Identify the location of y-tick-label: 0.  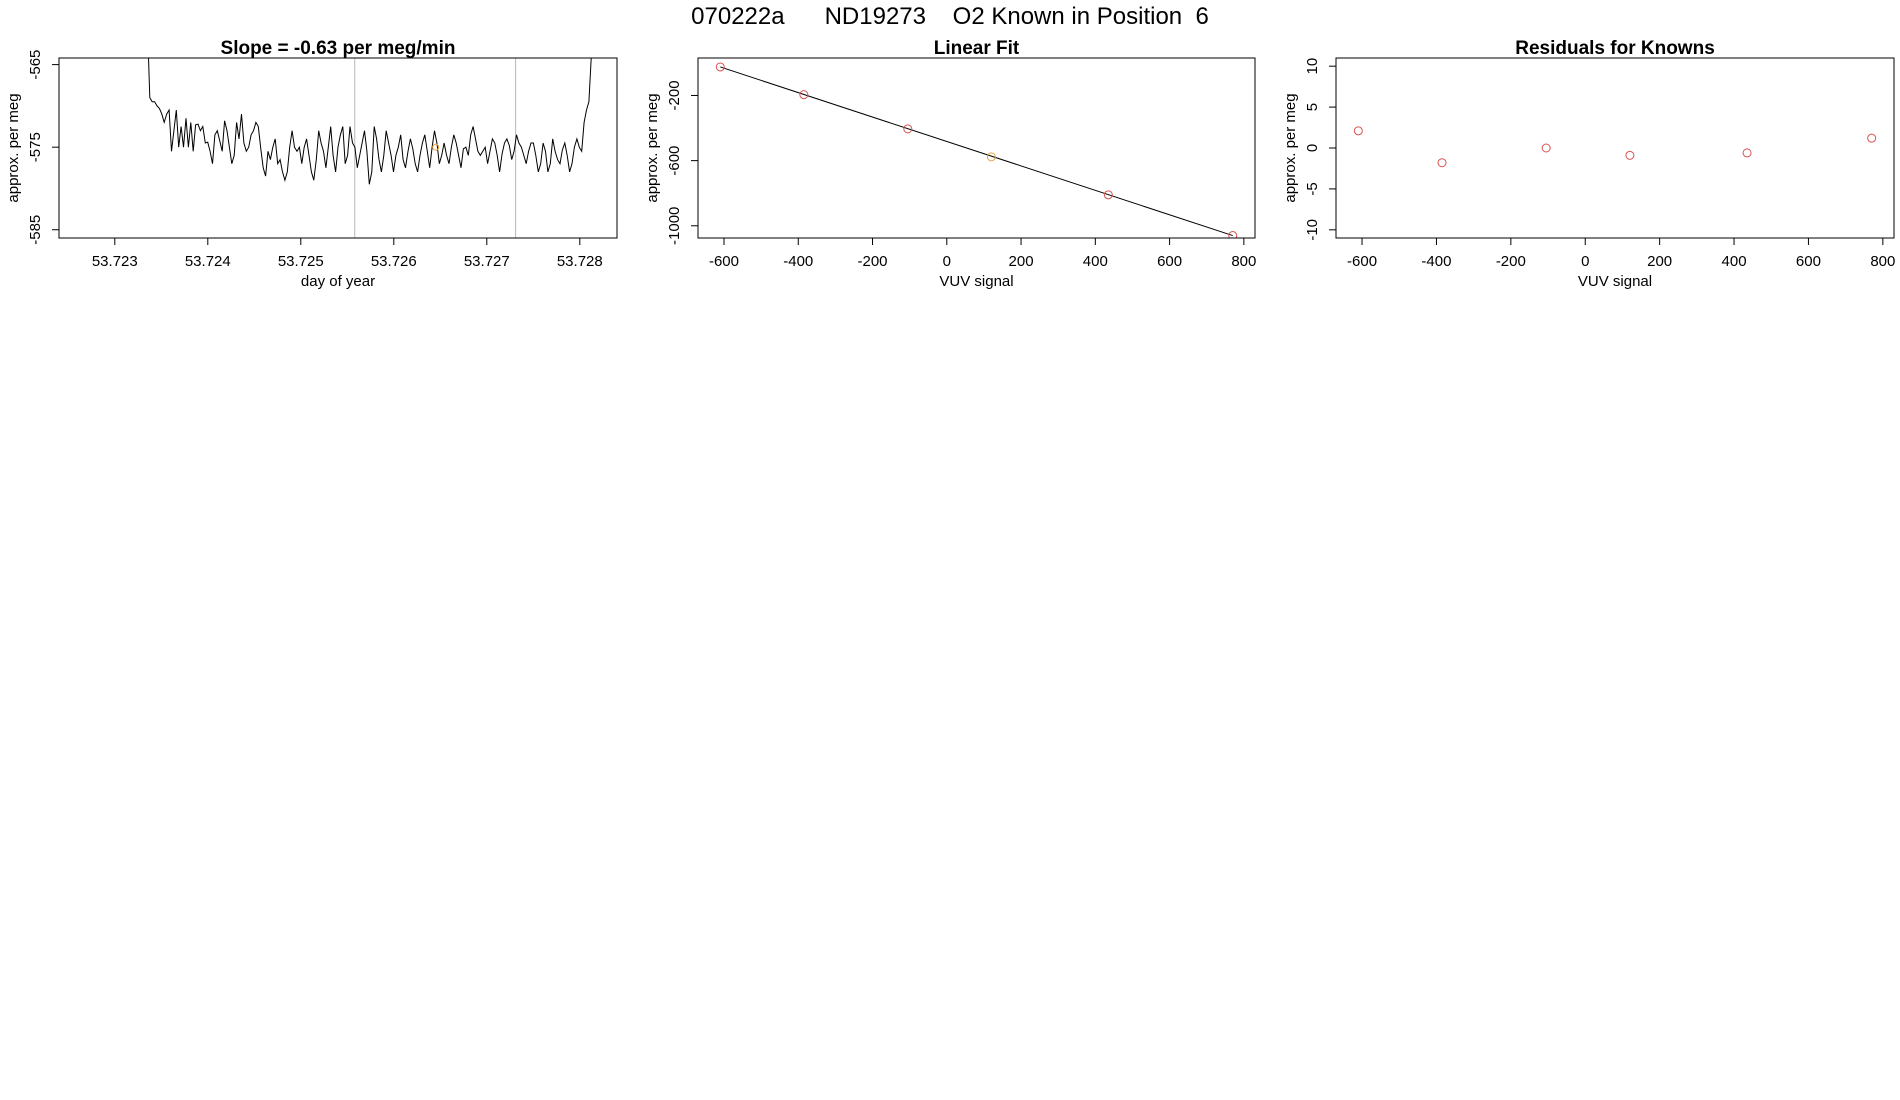
(1312, 148).